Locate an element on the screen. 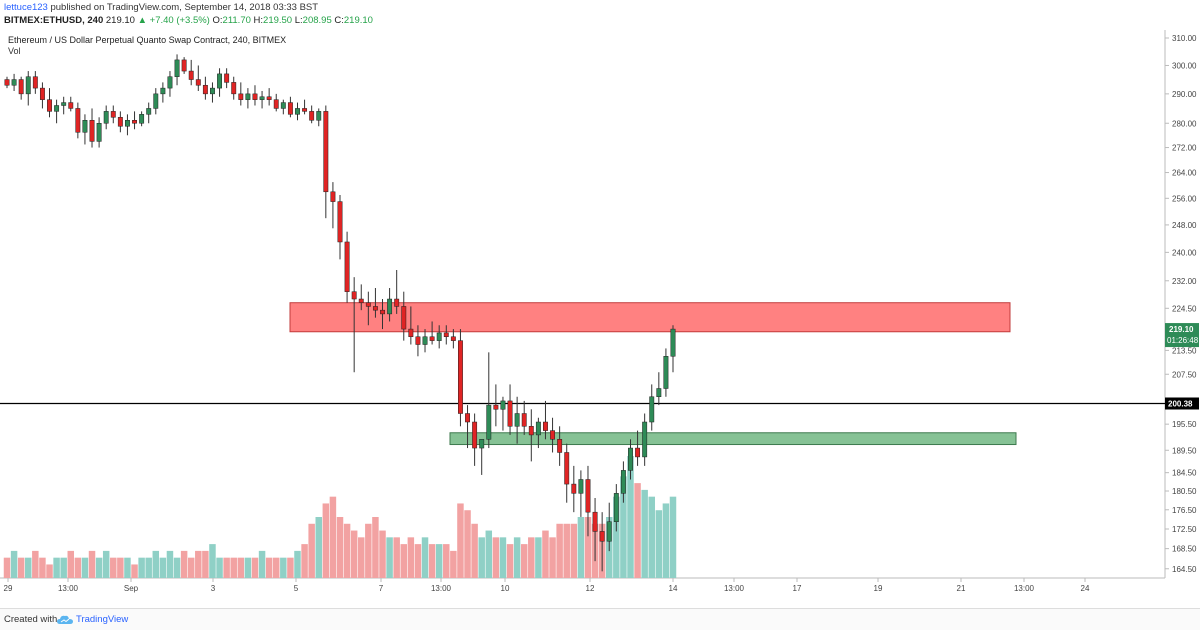  x-tick-label: 13:00 is located at coordinates (734, 588).